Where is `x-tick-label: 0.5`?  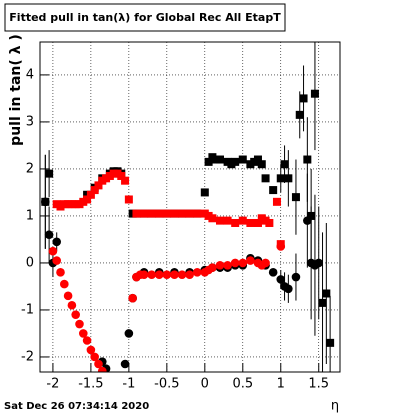
x-tick-label: 0.5 is located at coordinates (242, 384).